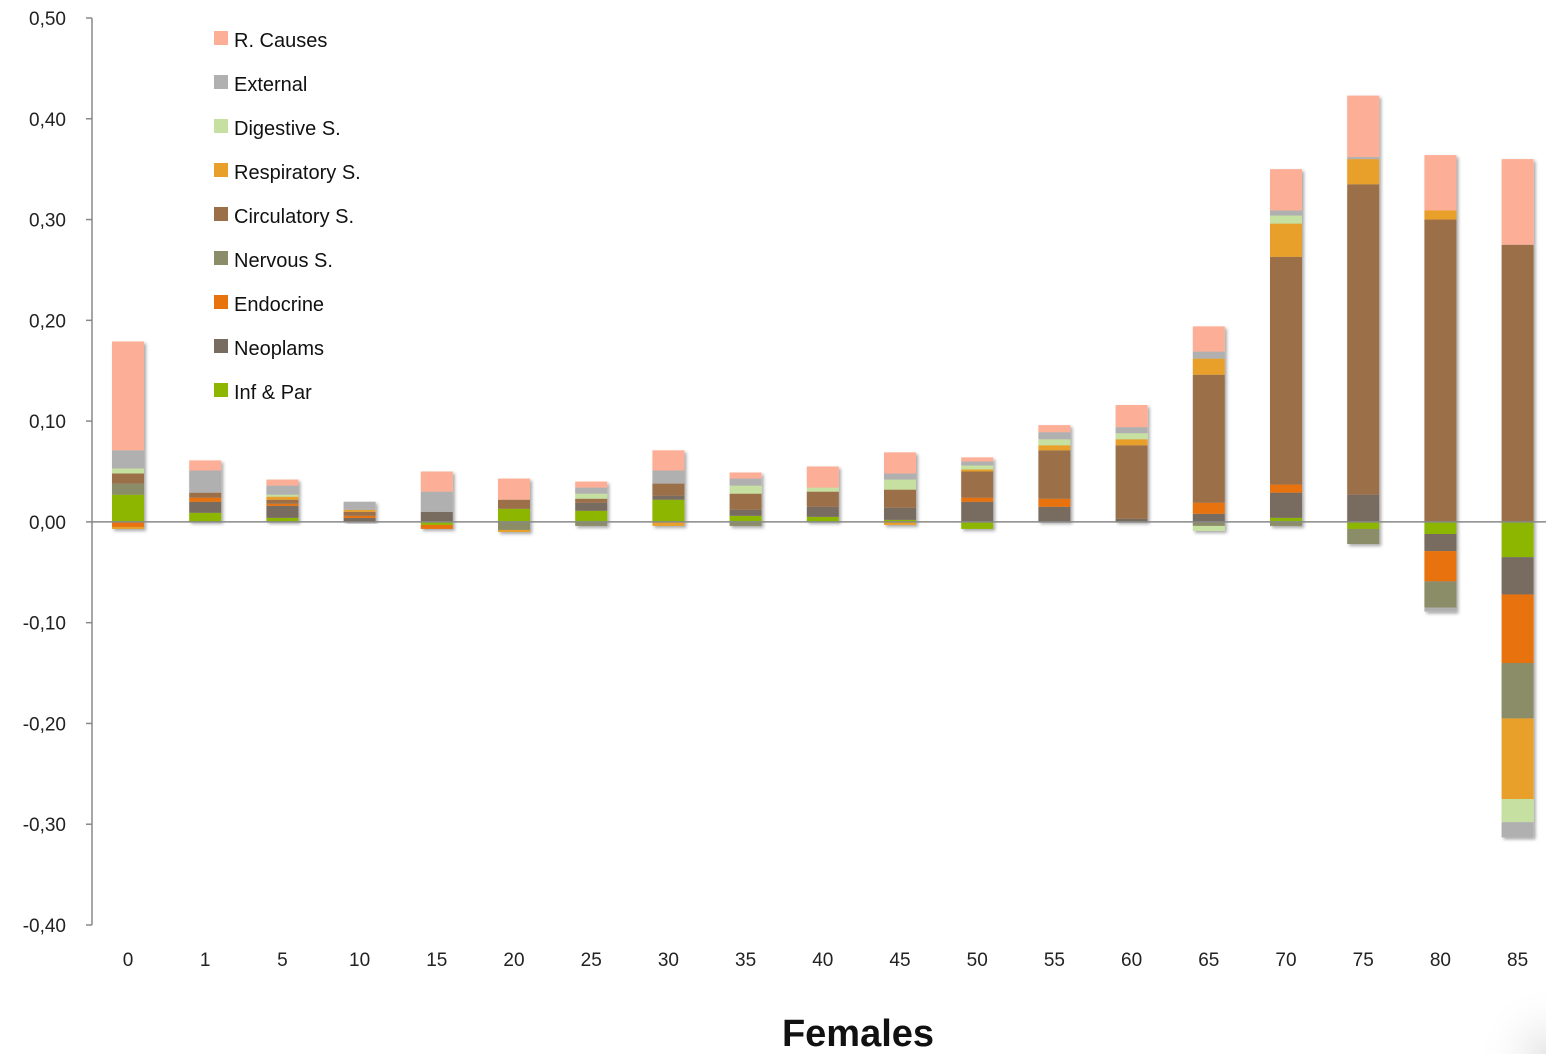 This screenshot has height=1054, width=1546. I want to click on legend-item: Nervous S., so click(273, 261).